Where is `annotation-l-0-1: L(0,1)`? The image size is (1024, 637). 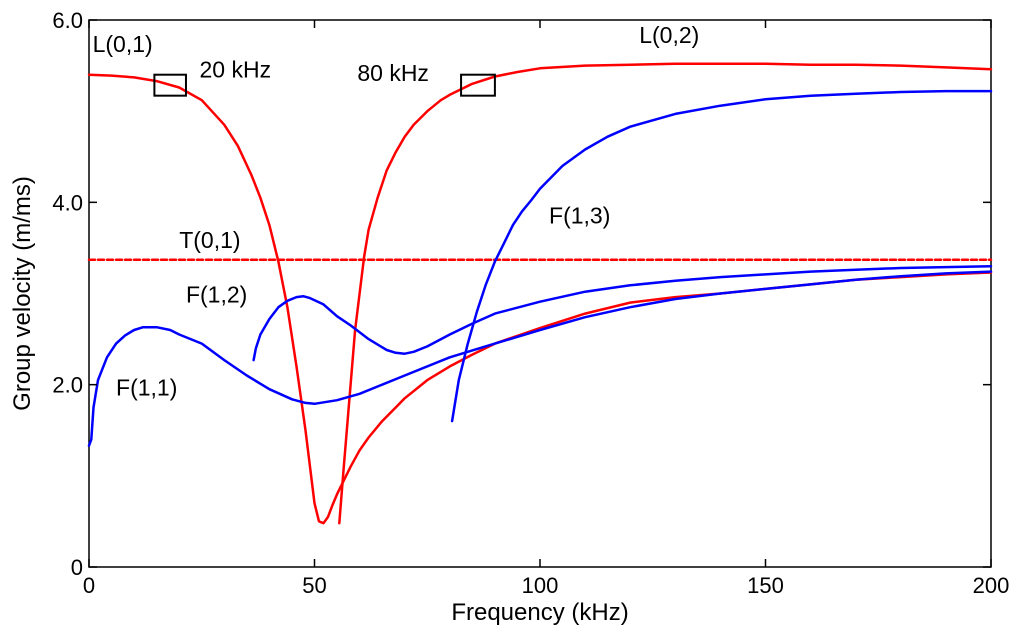
annotation-l-0-1: L(0,1) is located at coordinates (123, 44).